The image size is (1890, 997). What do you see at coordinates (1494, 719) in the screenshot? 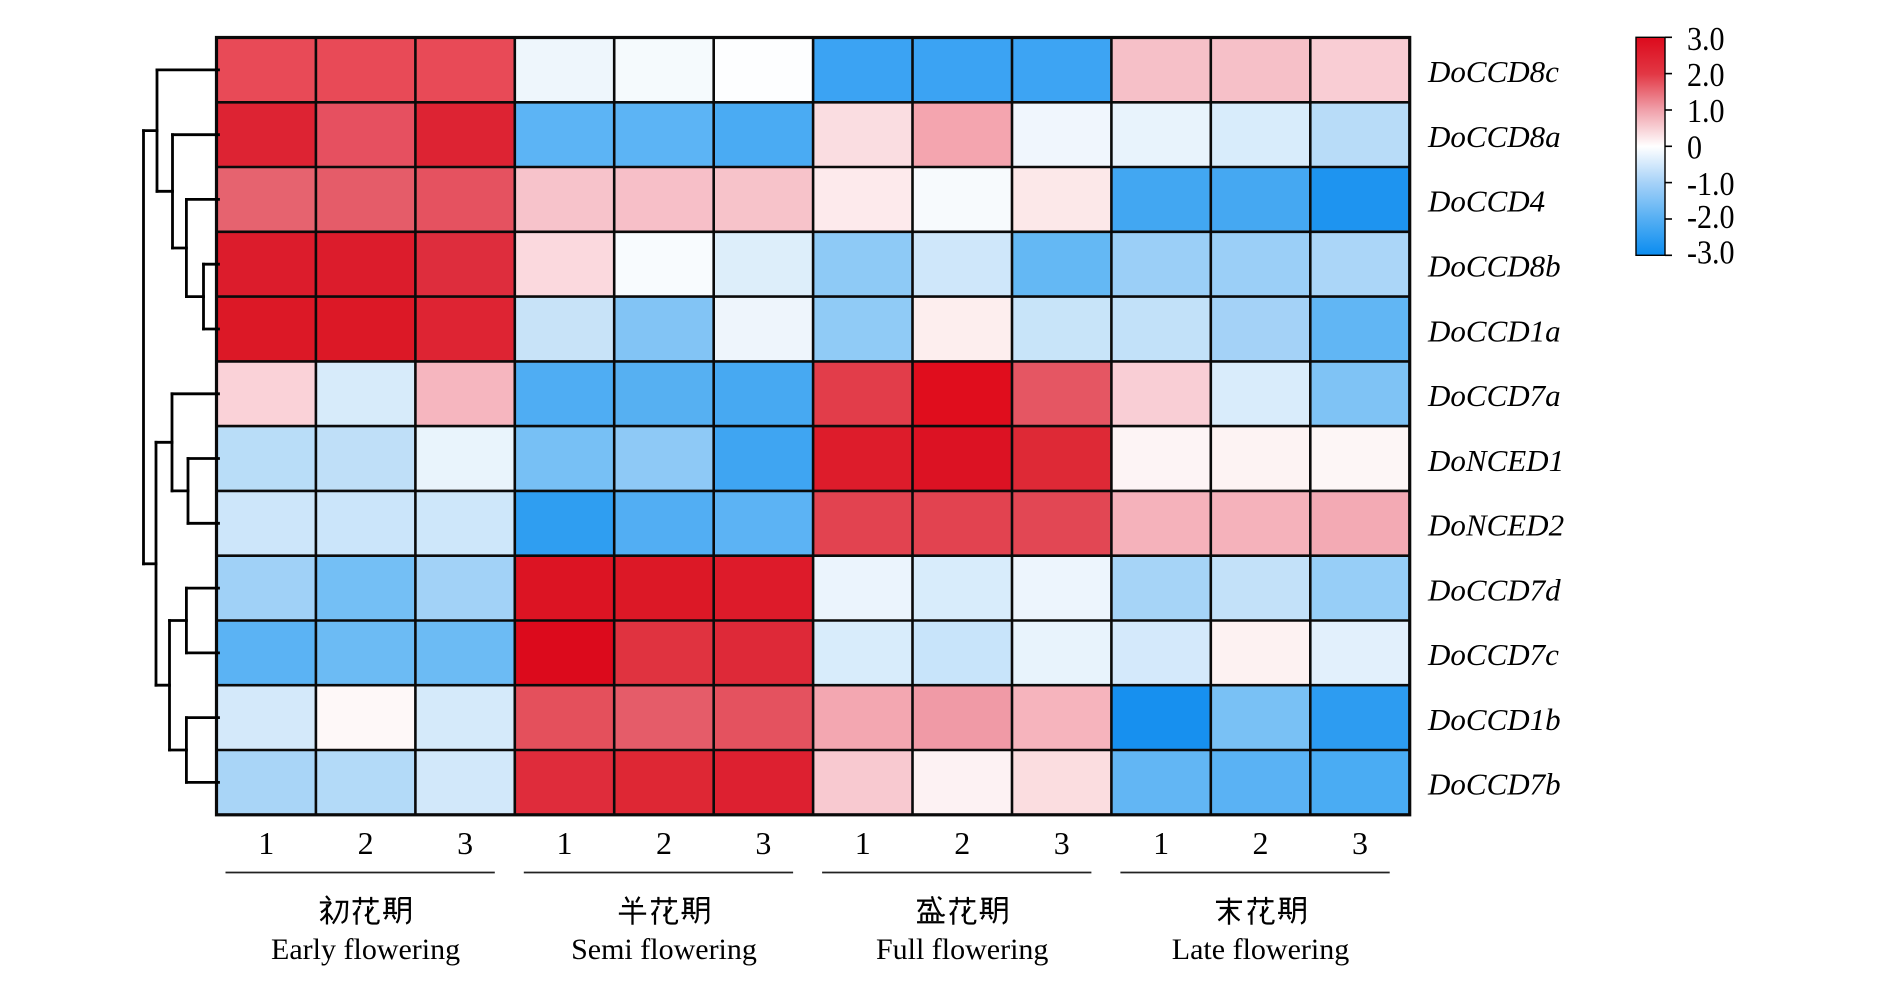
I see `svg-text: DoCCD1b` at bounding box center [1494, 719].